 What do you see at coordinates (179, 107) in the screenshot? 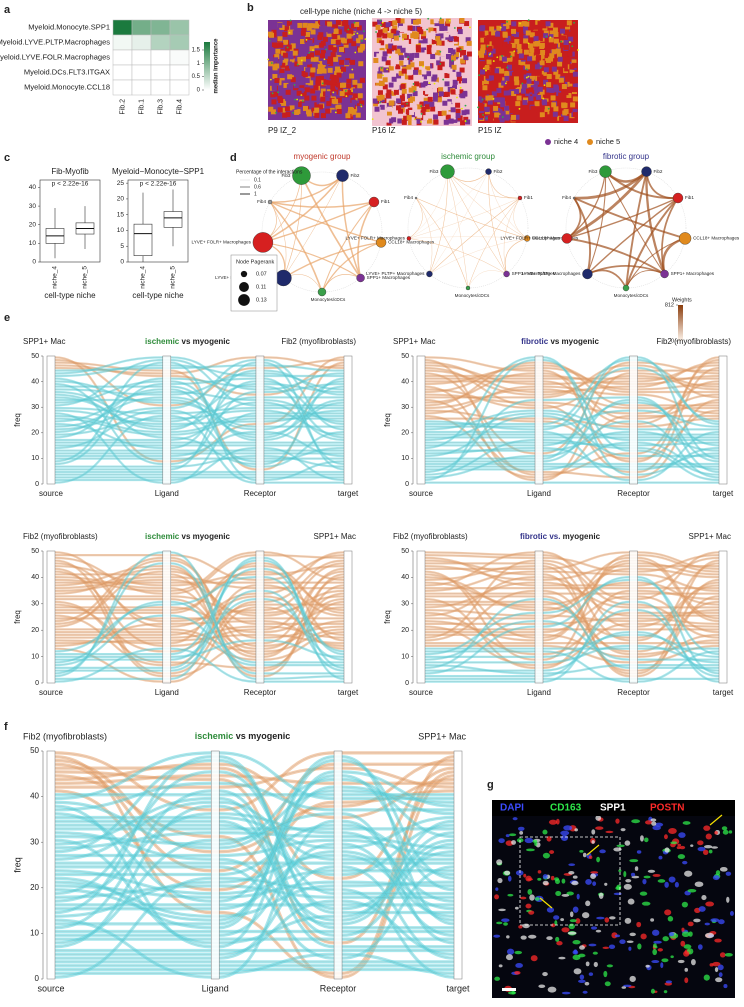
I see `column-label: Fib.4` at bounding box center [179, 107].